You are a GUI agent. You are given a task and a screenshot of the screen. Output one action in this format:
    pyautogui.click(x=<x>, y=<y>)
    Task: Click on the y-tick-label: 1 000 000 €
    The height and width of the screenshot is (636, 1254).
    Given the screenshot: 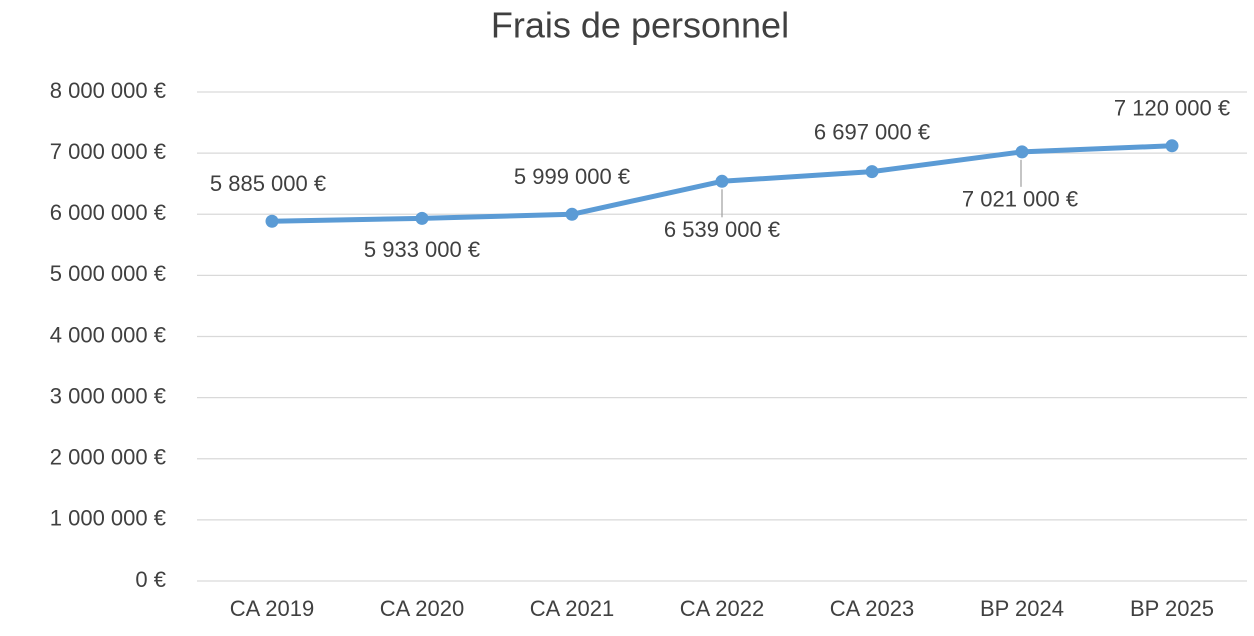 What is the action you would take?
    pyautogui.click(x=108, y=518)
    